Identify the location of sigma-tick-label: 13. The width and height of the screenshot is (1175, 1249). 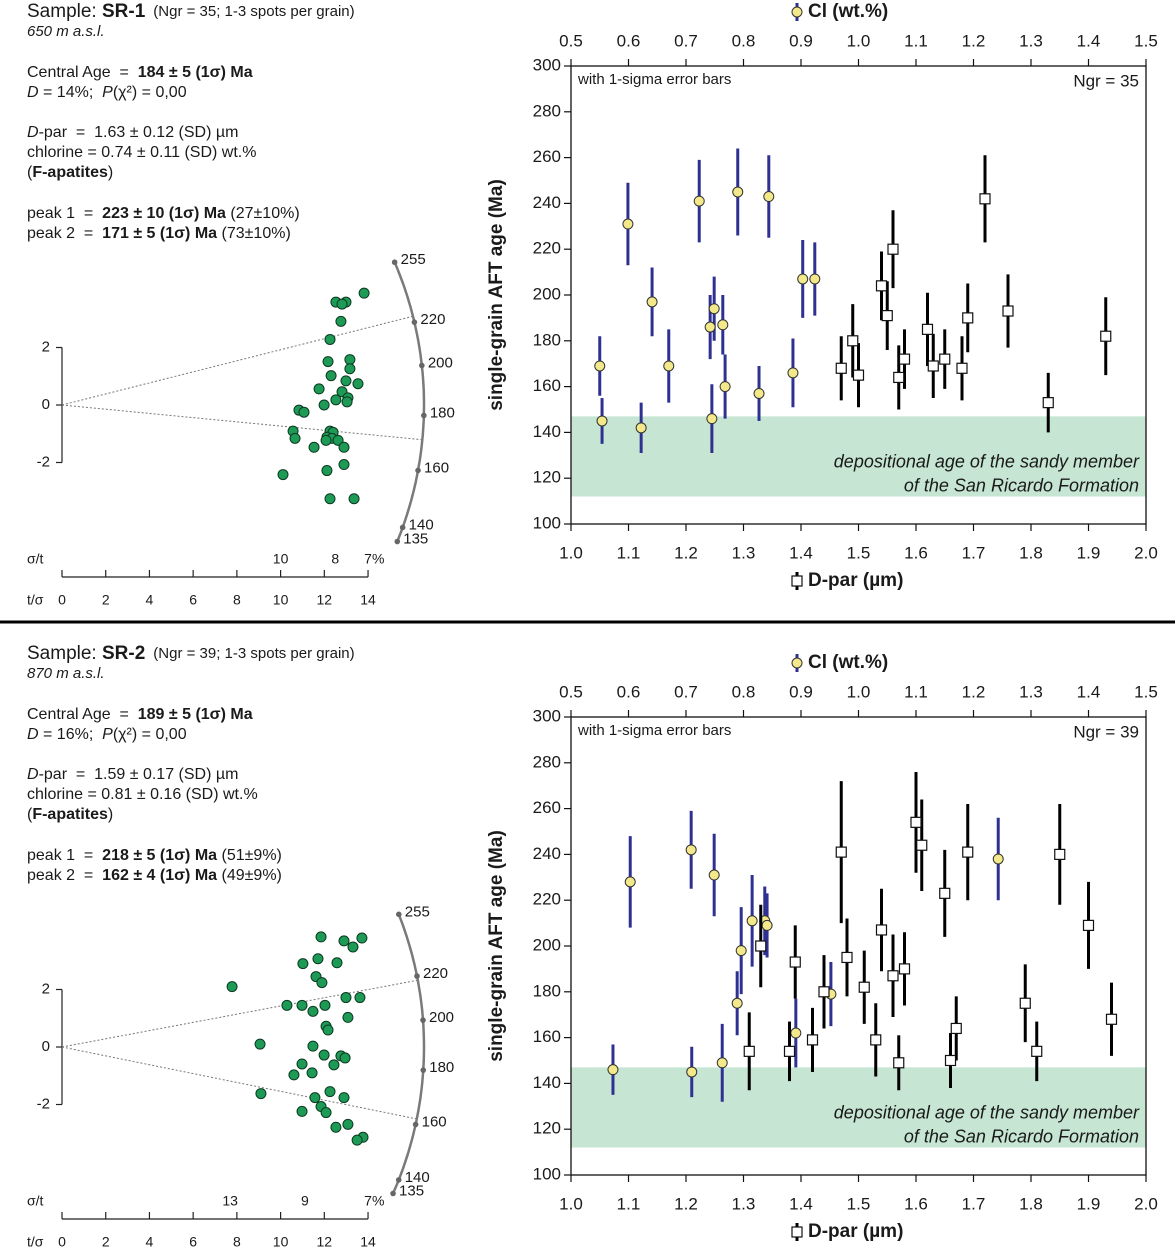
(230, 1201).